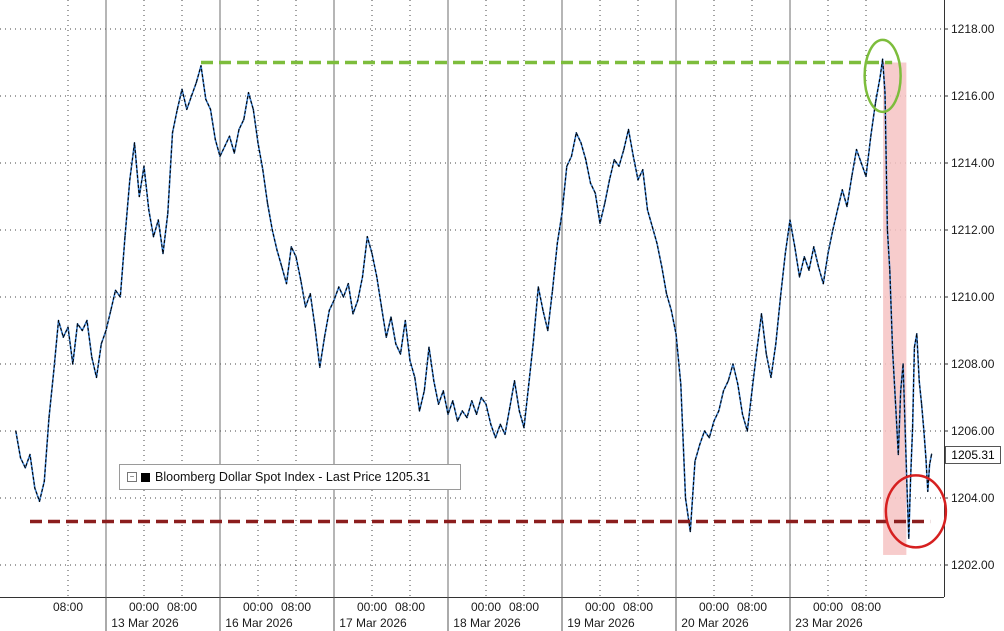  Describe the element at coordinates (973, 163) in the screenshot. I see `y-tick-label: 1214.00` at that location.